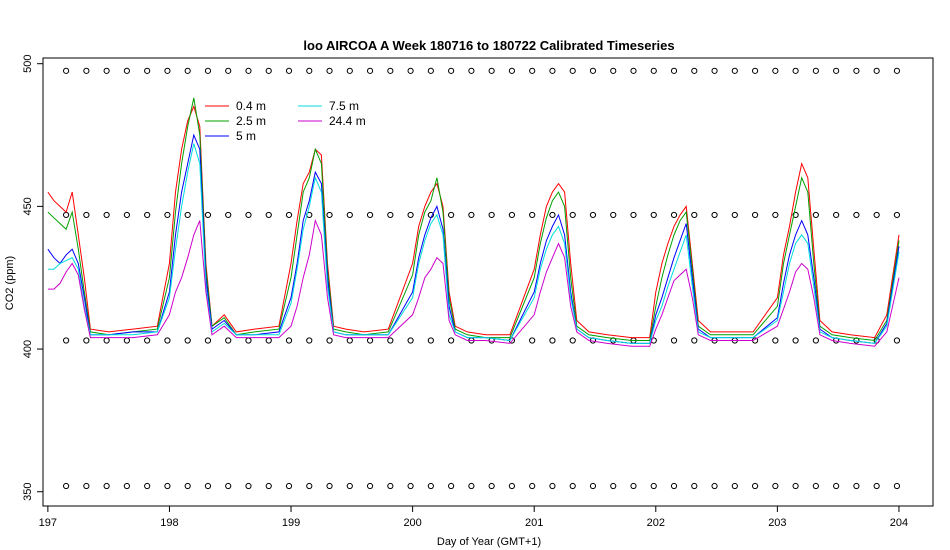  I want to click on y-tick-label: 500, so click(28, 64).